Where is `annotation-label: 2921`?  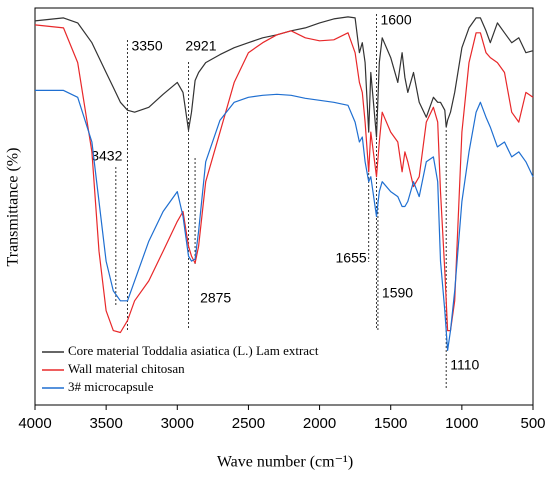 annotation-label: 2921 is located at coordinates (200, 46).